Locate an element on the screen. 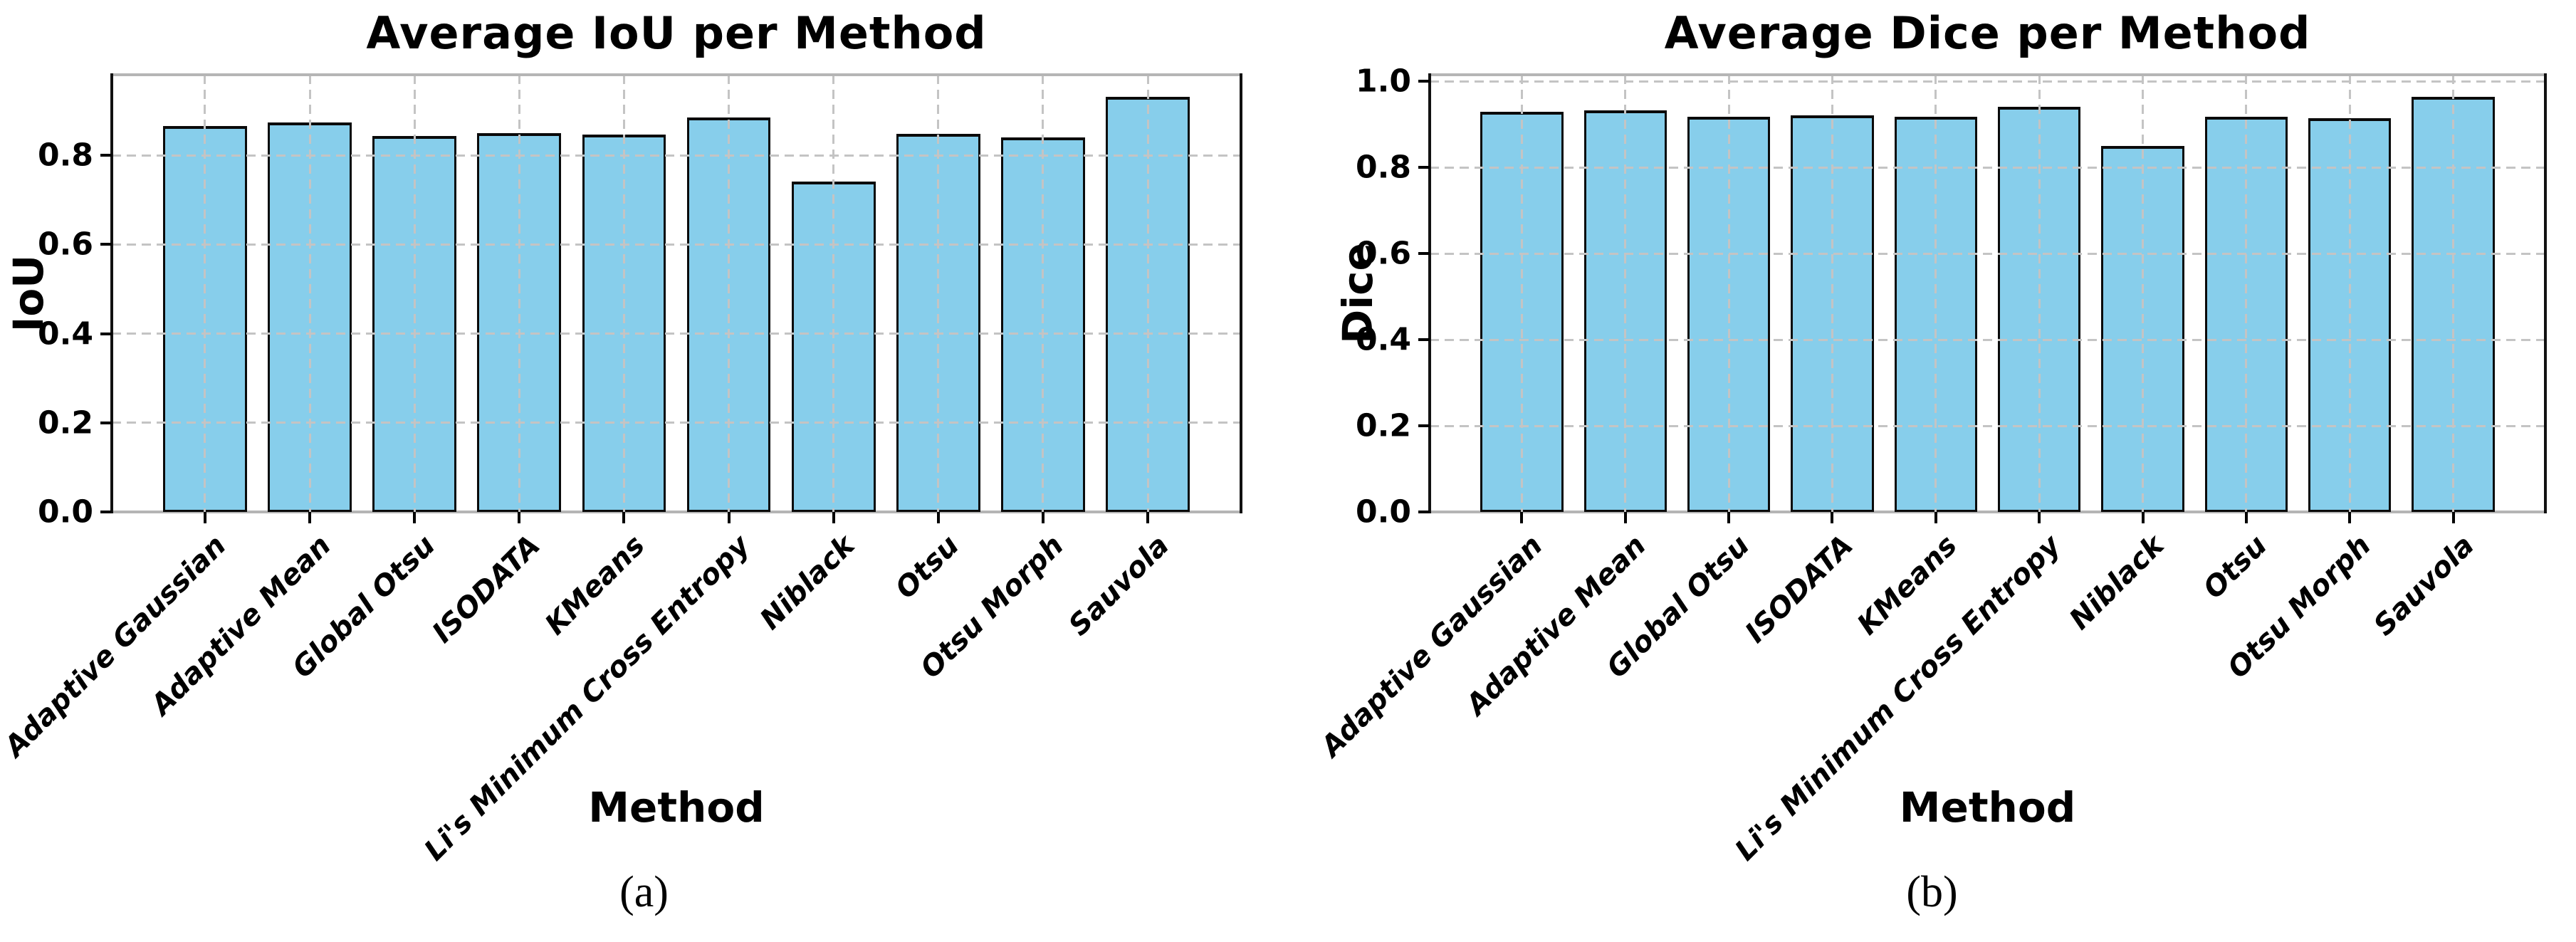  y-tick-1.0 is located at coordinates (1424, 81).